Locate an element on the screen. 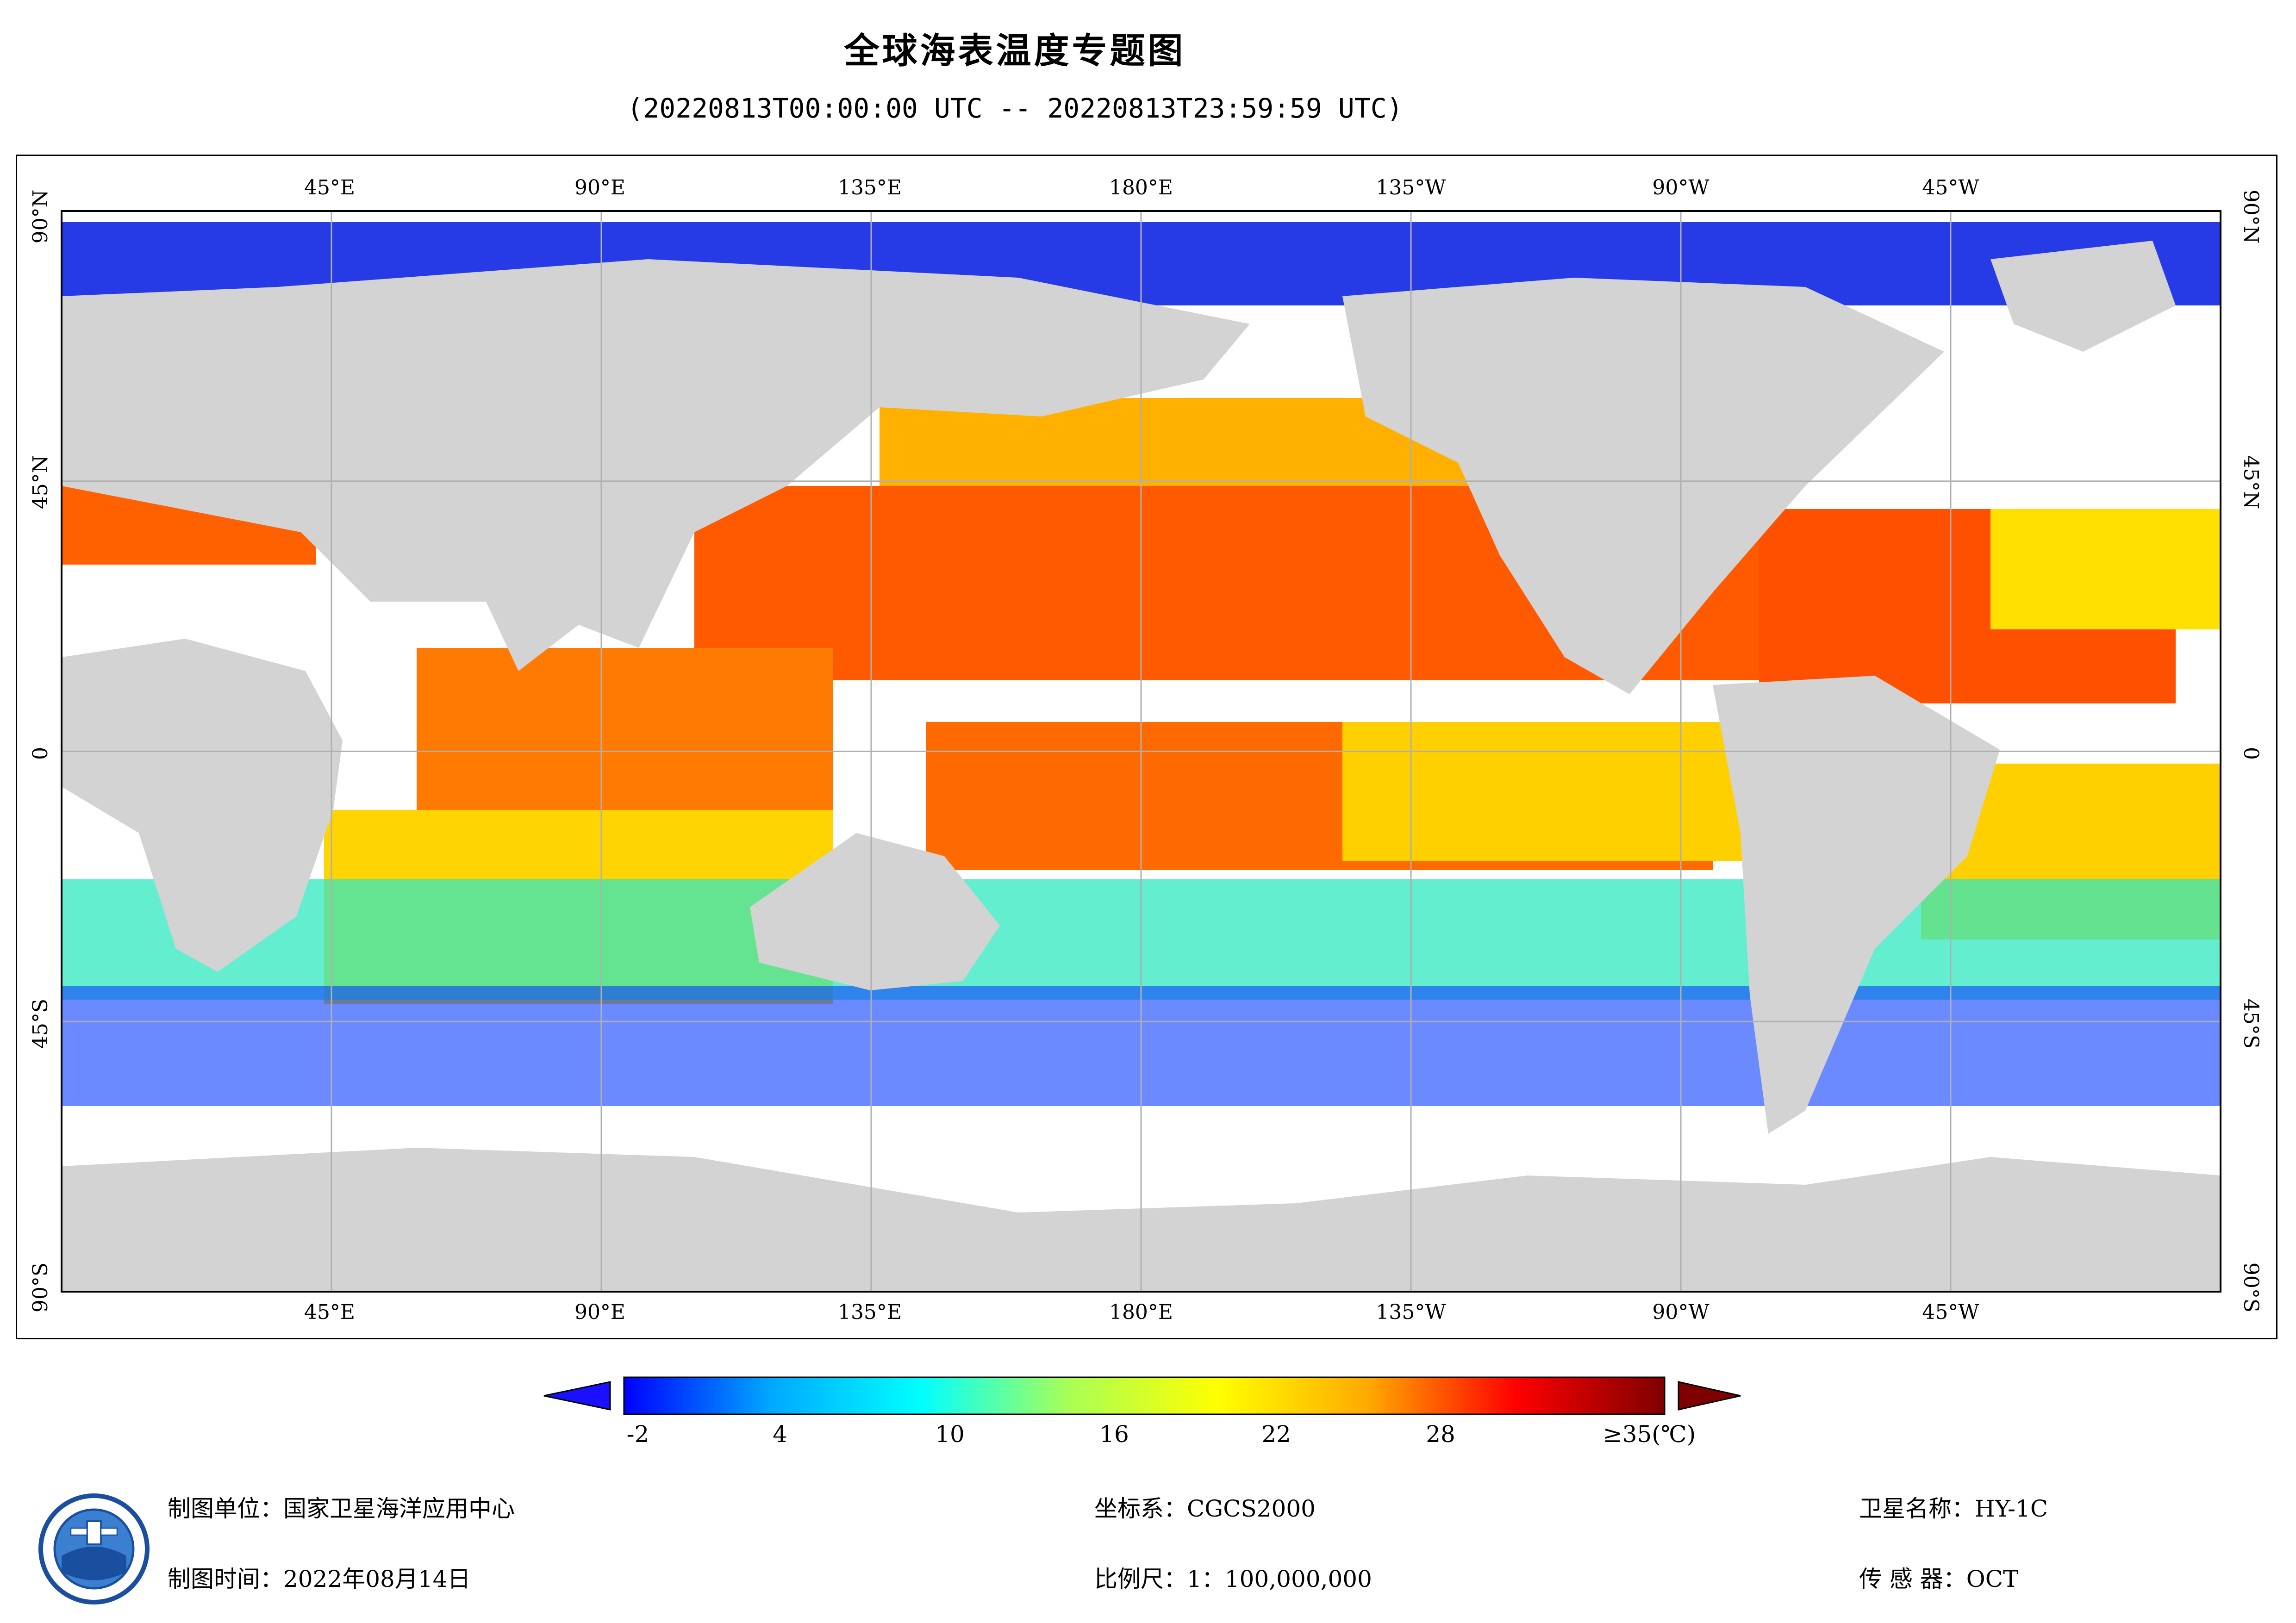  north-america-landmass is located at coordinates (1643, 486).